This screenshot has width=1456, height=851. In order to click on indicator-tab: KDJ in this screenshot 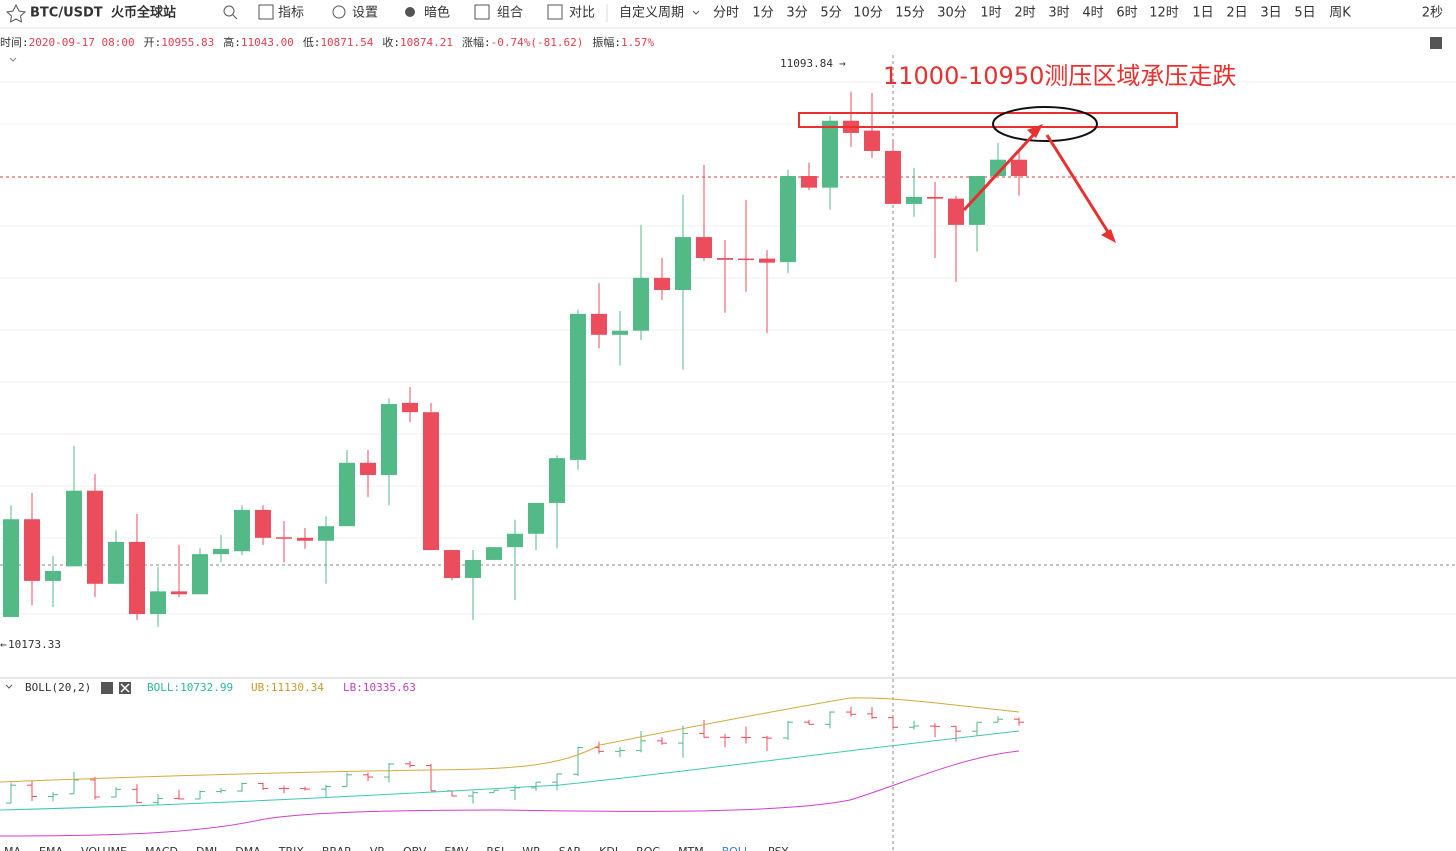, I will do `click(608, 848)`.